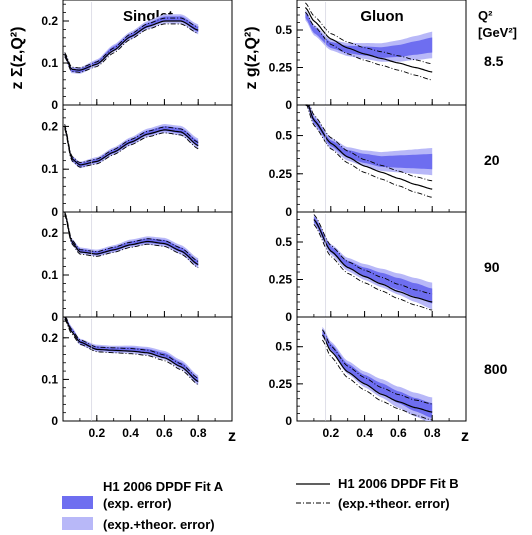 Image resolution: width=532 pixels, height=535 pixels. I want to click on singlet-q2-800-x-tick-label: 0.8, so click(198, 433).